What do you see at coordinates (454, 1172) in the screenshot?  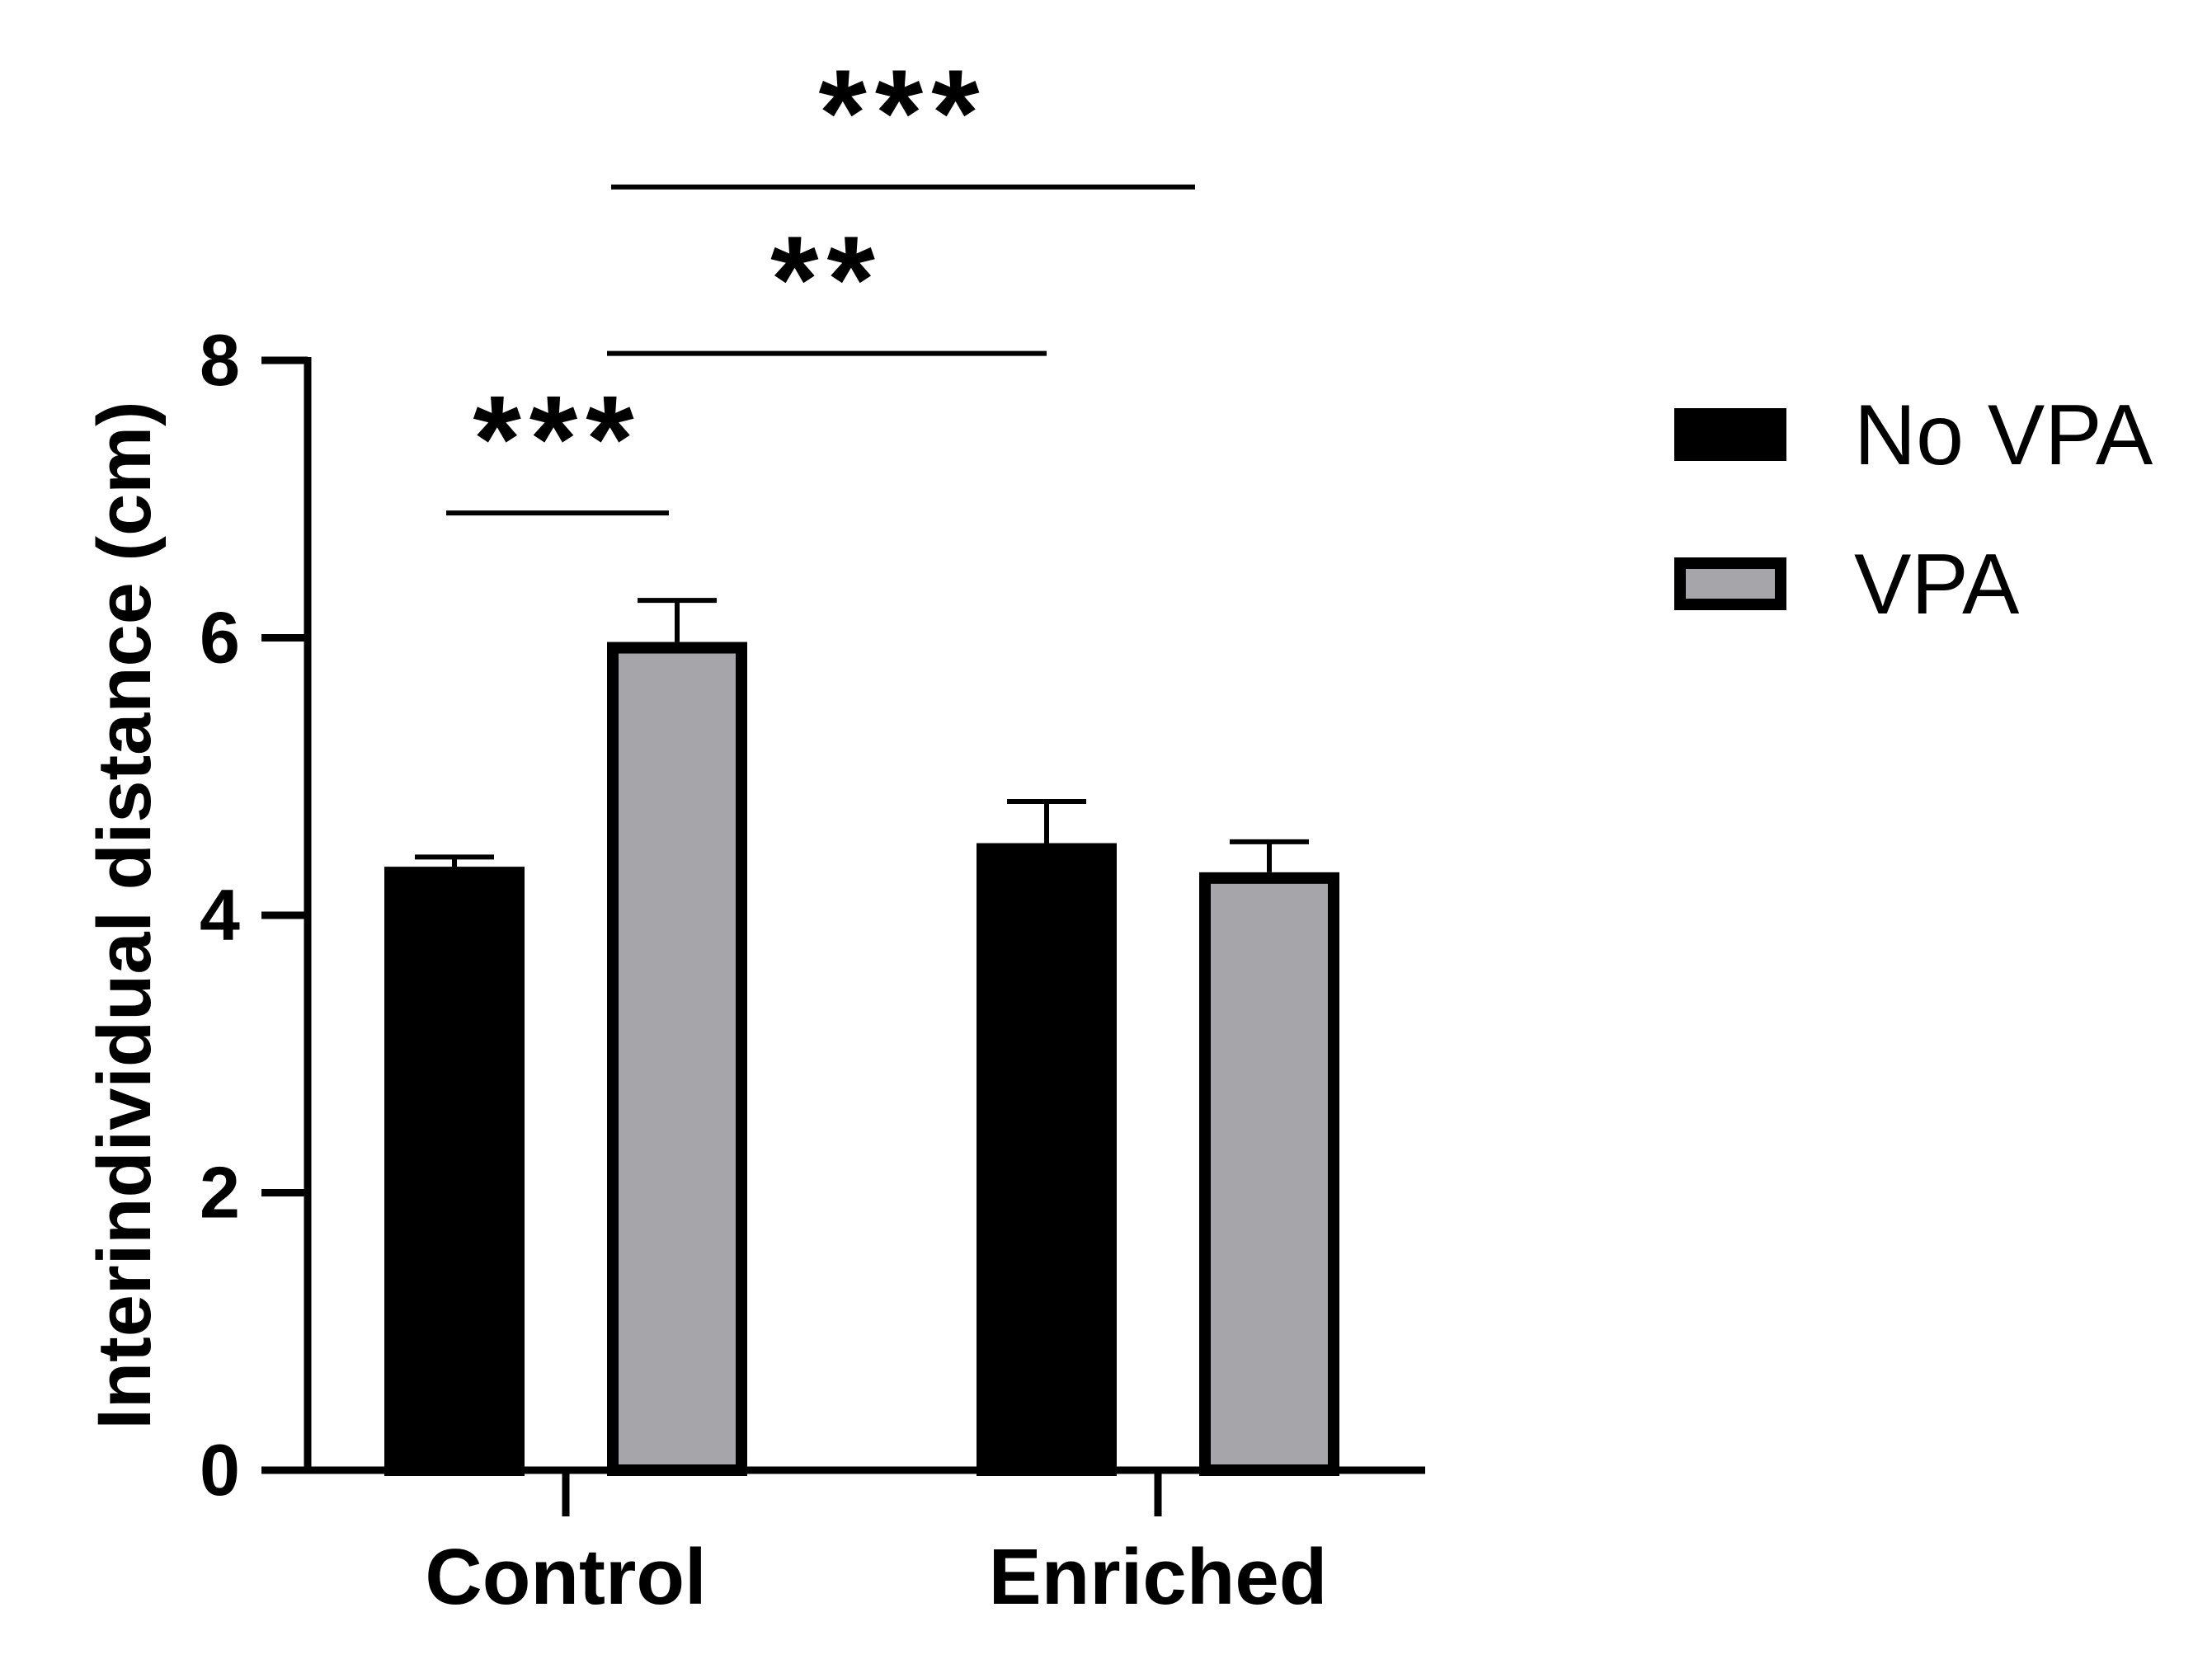 I see `bar-control-no-vpa` at bounding box center [454, 1172].